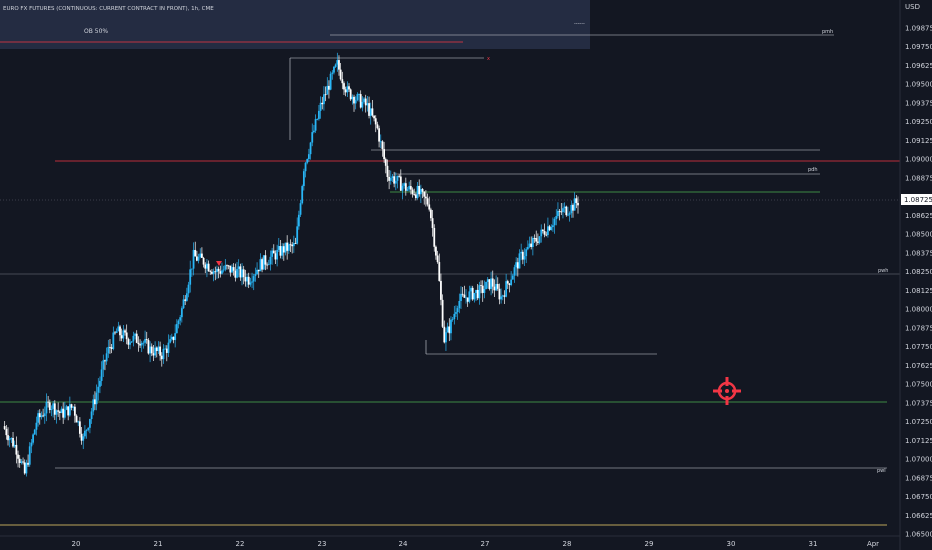  I want to click on price-tick-label: 1.09125, so click(918, 141).